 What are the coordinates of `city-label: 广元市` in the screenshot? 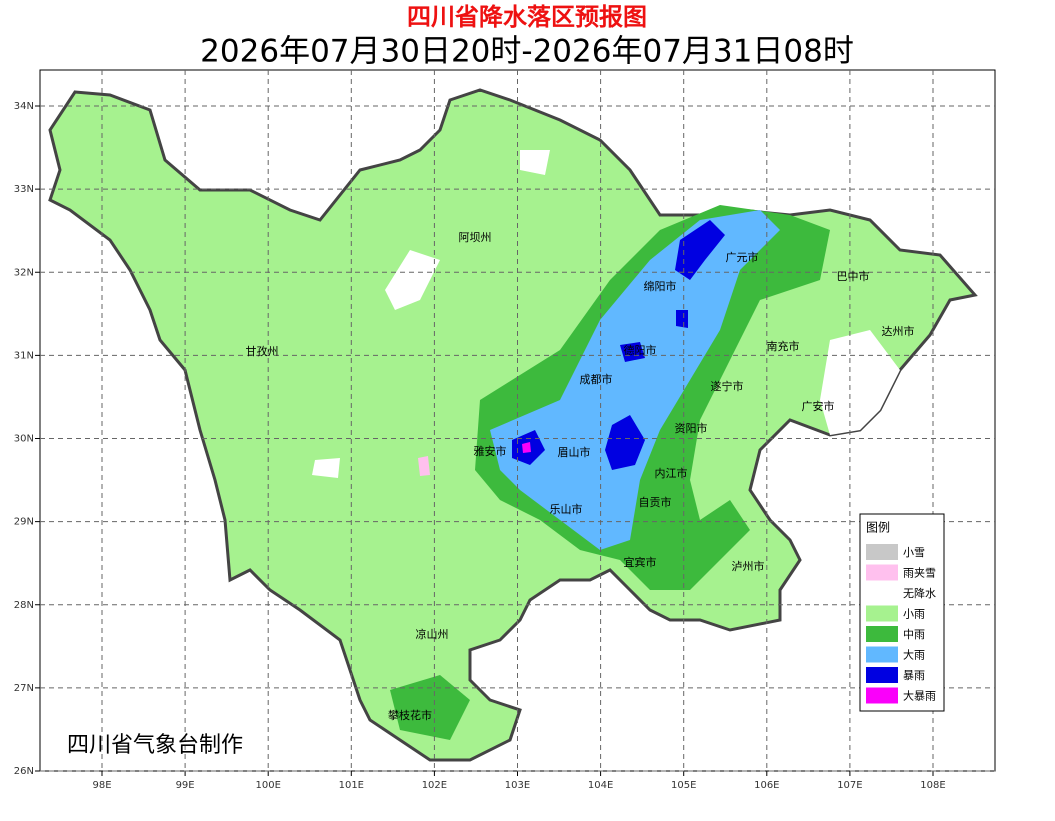 It's located at (742, 257).